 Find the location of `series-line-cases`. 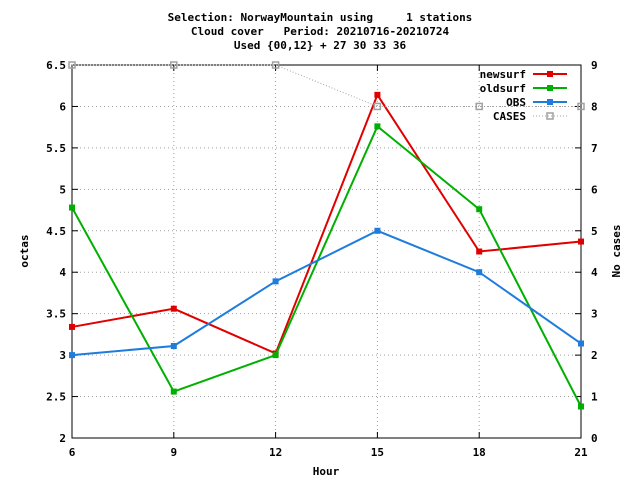

series-line-cases is located at coordinates (326, 85).